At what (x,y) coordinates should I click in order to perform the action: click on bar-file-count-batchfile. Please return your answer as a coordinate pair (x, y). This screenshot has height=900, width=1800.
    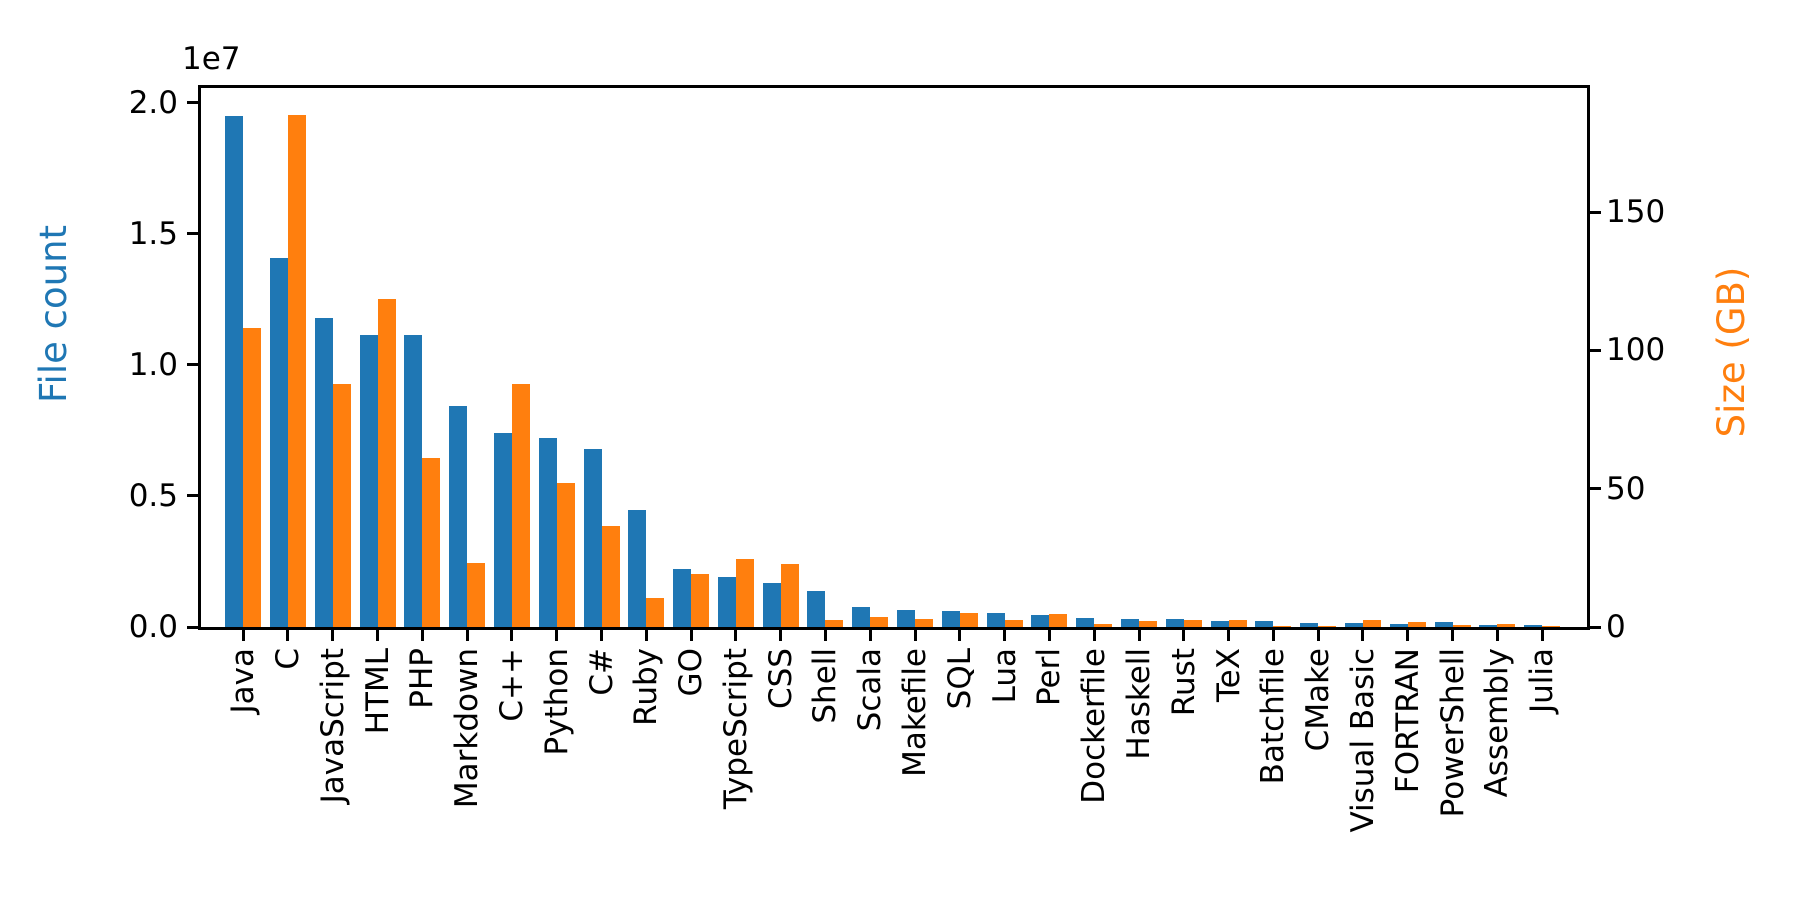
    Looking at the image, I should click on (1264, 623).